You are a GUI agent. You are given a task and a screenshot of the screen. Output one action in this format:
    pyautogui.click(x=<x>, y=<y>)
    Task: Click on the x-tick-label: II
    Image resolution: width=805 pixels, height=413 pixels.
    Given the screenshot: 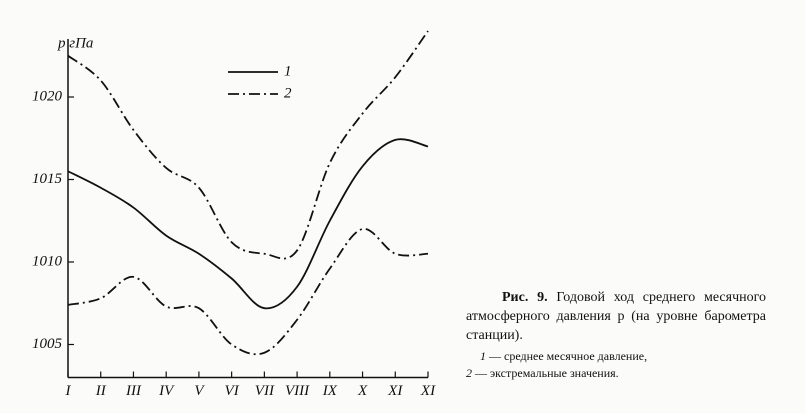 What is the action you would take?
    pyautogui.click(x=101, y=391)
    